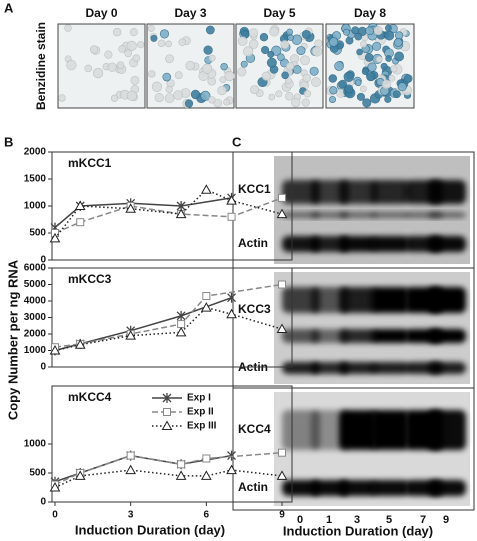 Image resolution: width=477 pixels, height=541 pixels. Describe the element at coordinates (207, 515) in the screenshot. I see `x-tick-label: 6` at that location.